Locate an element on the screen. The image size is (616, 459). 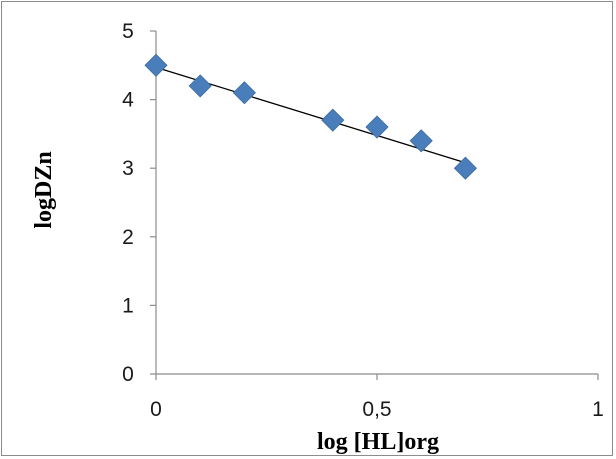
x-axis is located at coordinates (377, 376).